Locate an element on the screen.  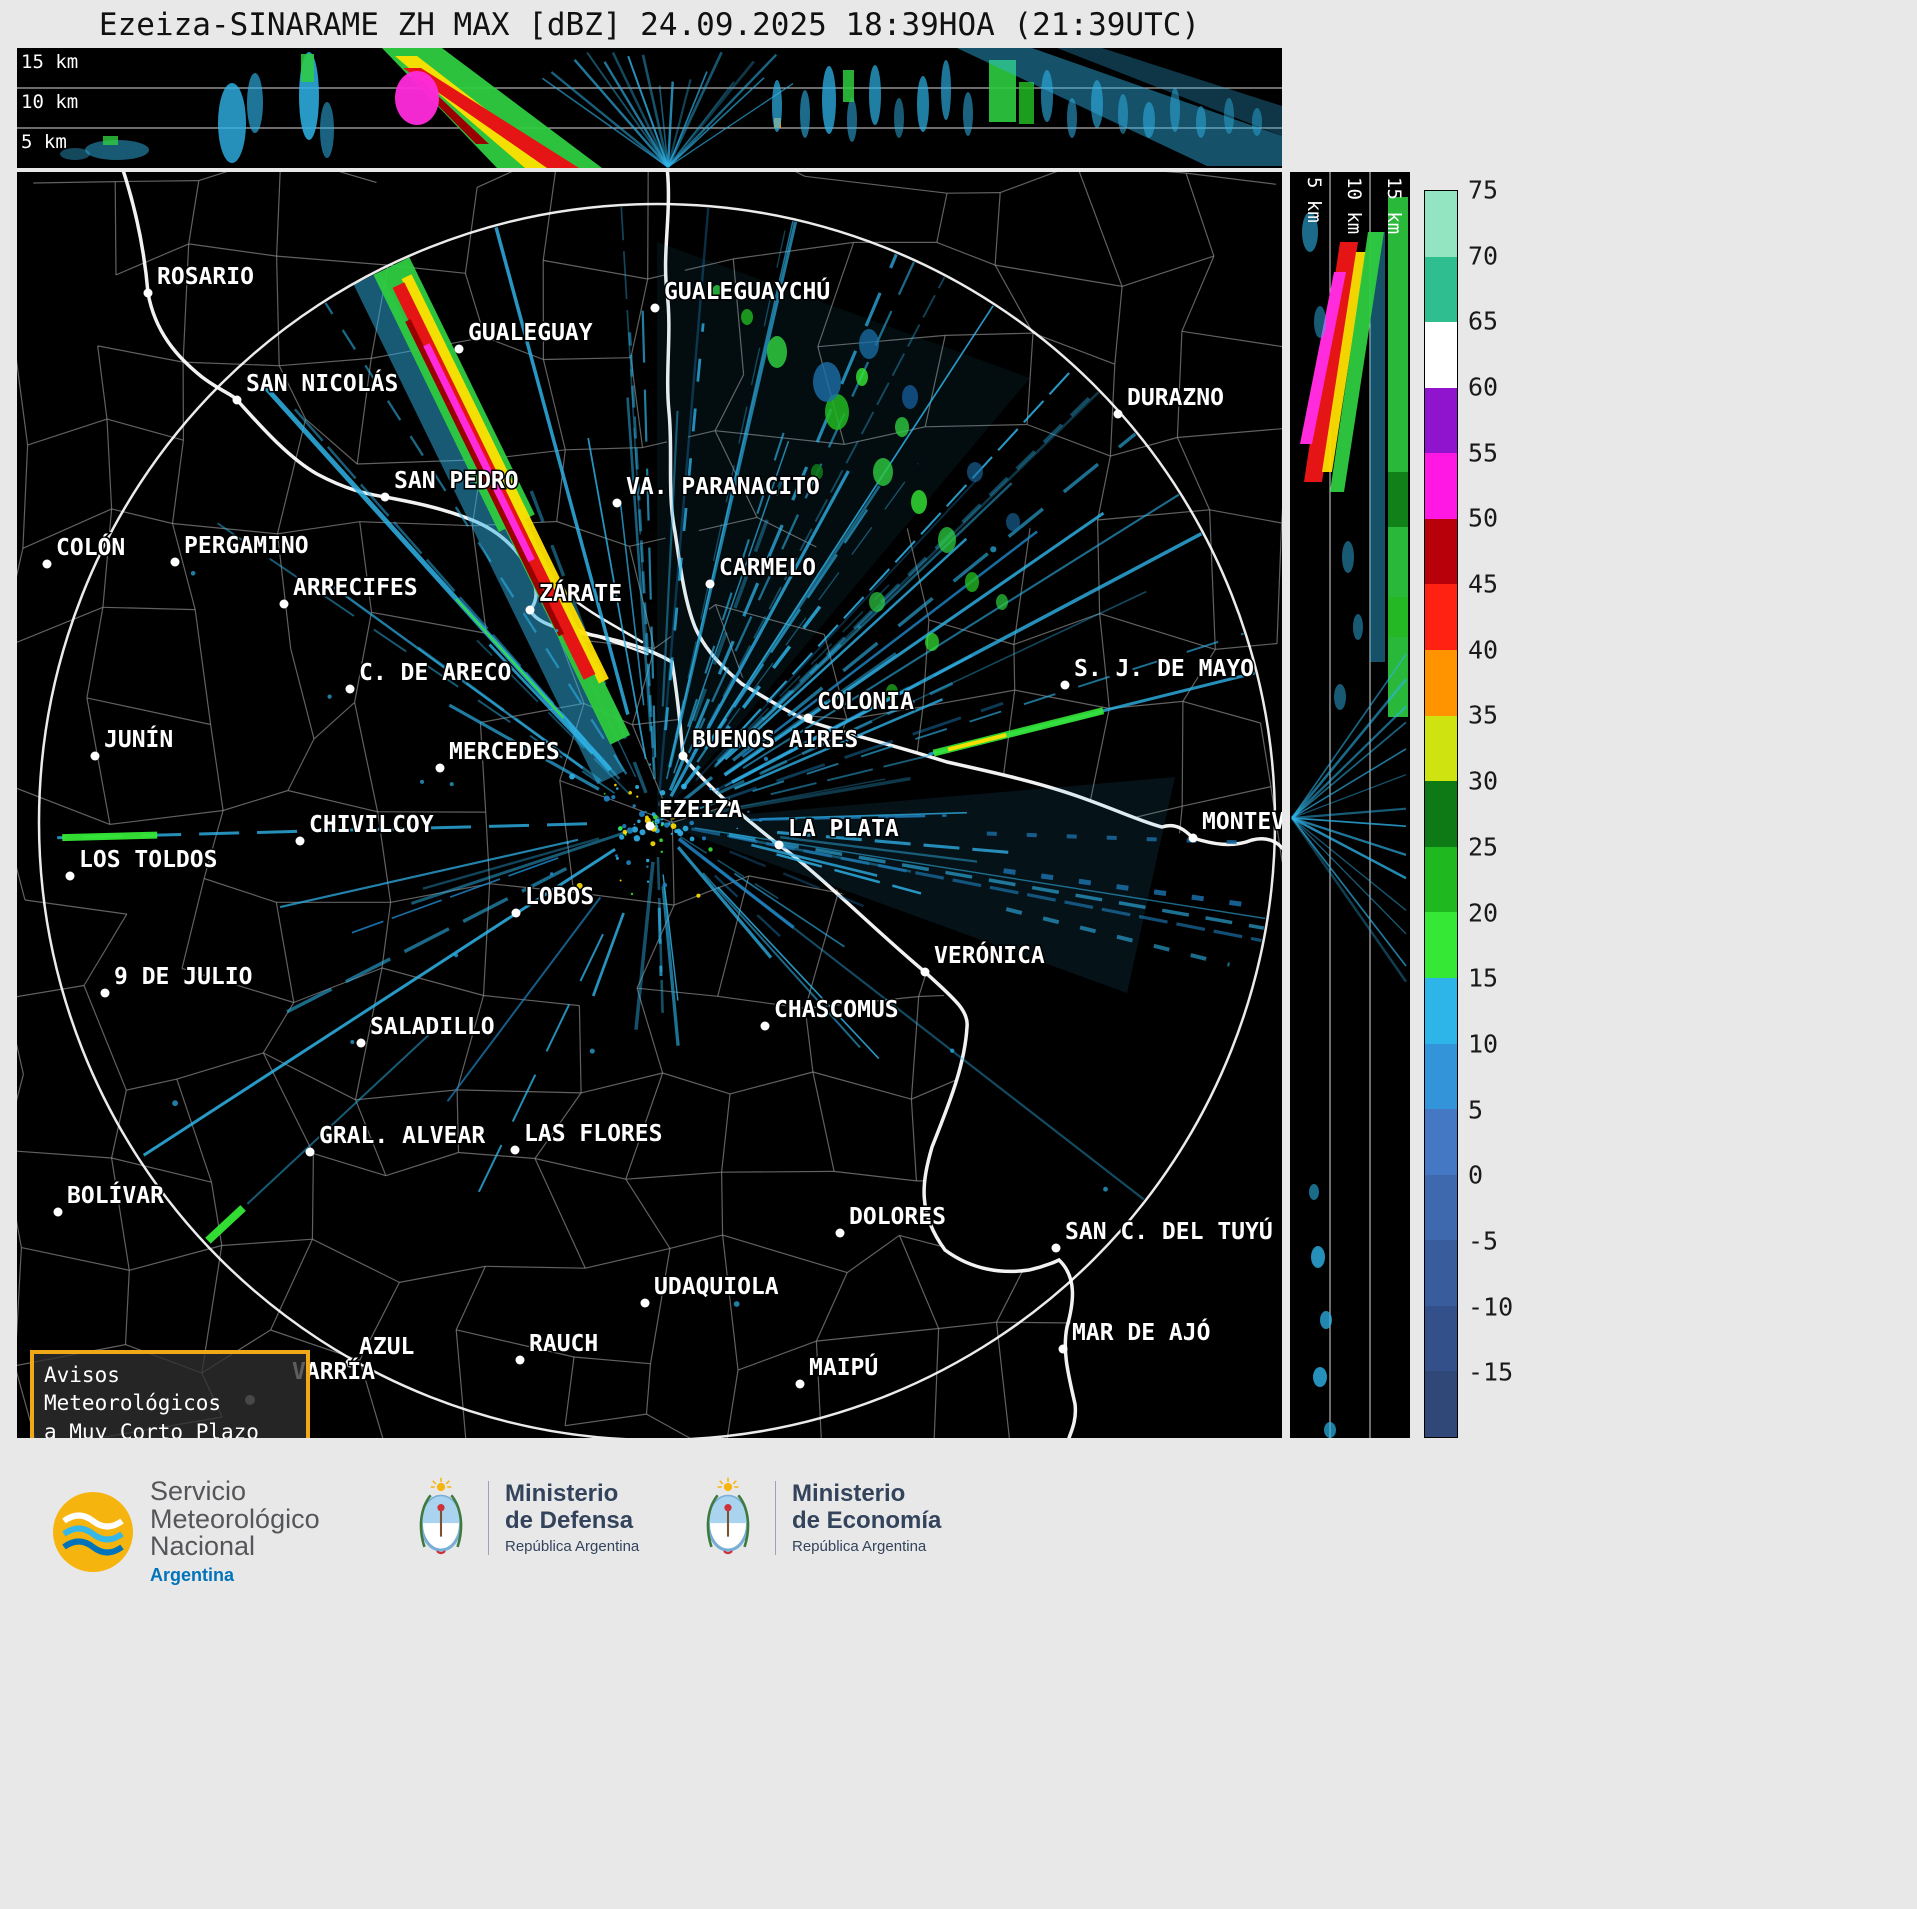
colorbar-tick: 35 is located at coordinates (1483, 715).